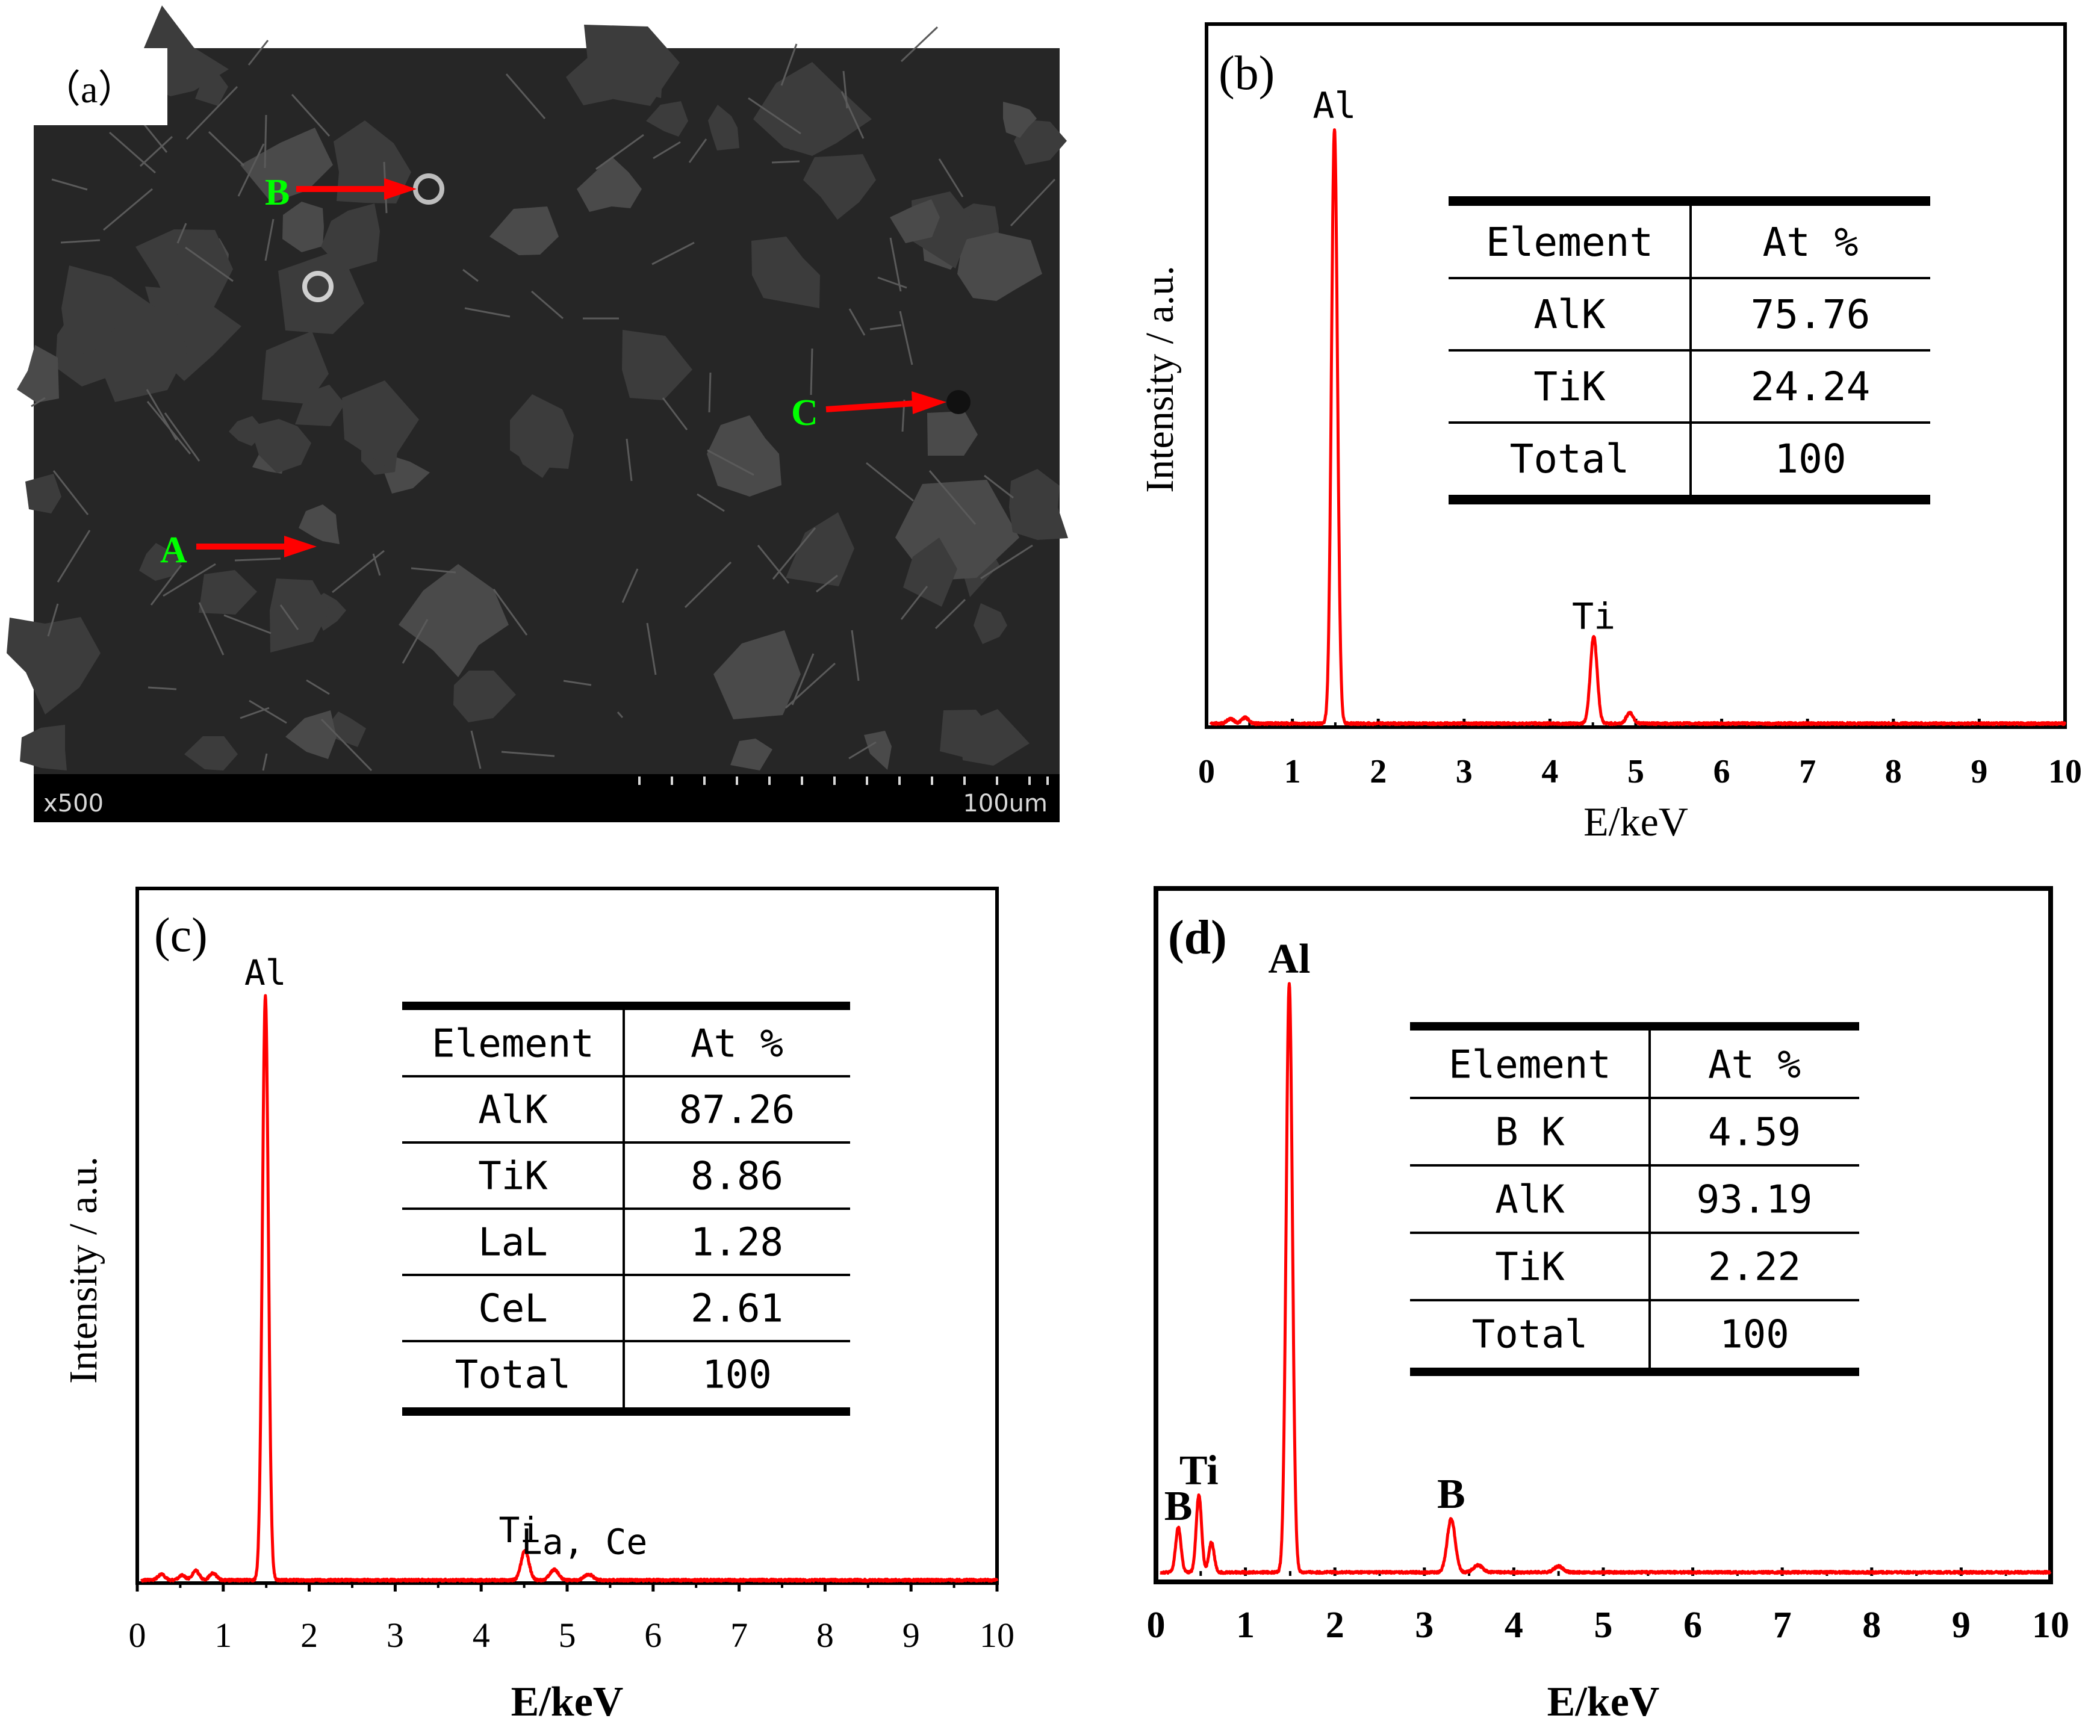 The image size is (2100, 1736). What do you see at coordinates (1692, 1625) in the screenshot?
I see `x-tick-label: 6` at bounding box center [1692, 1625].